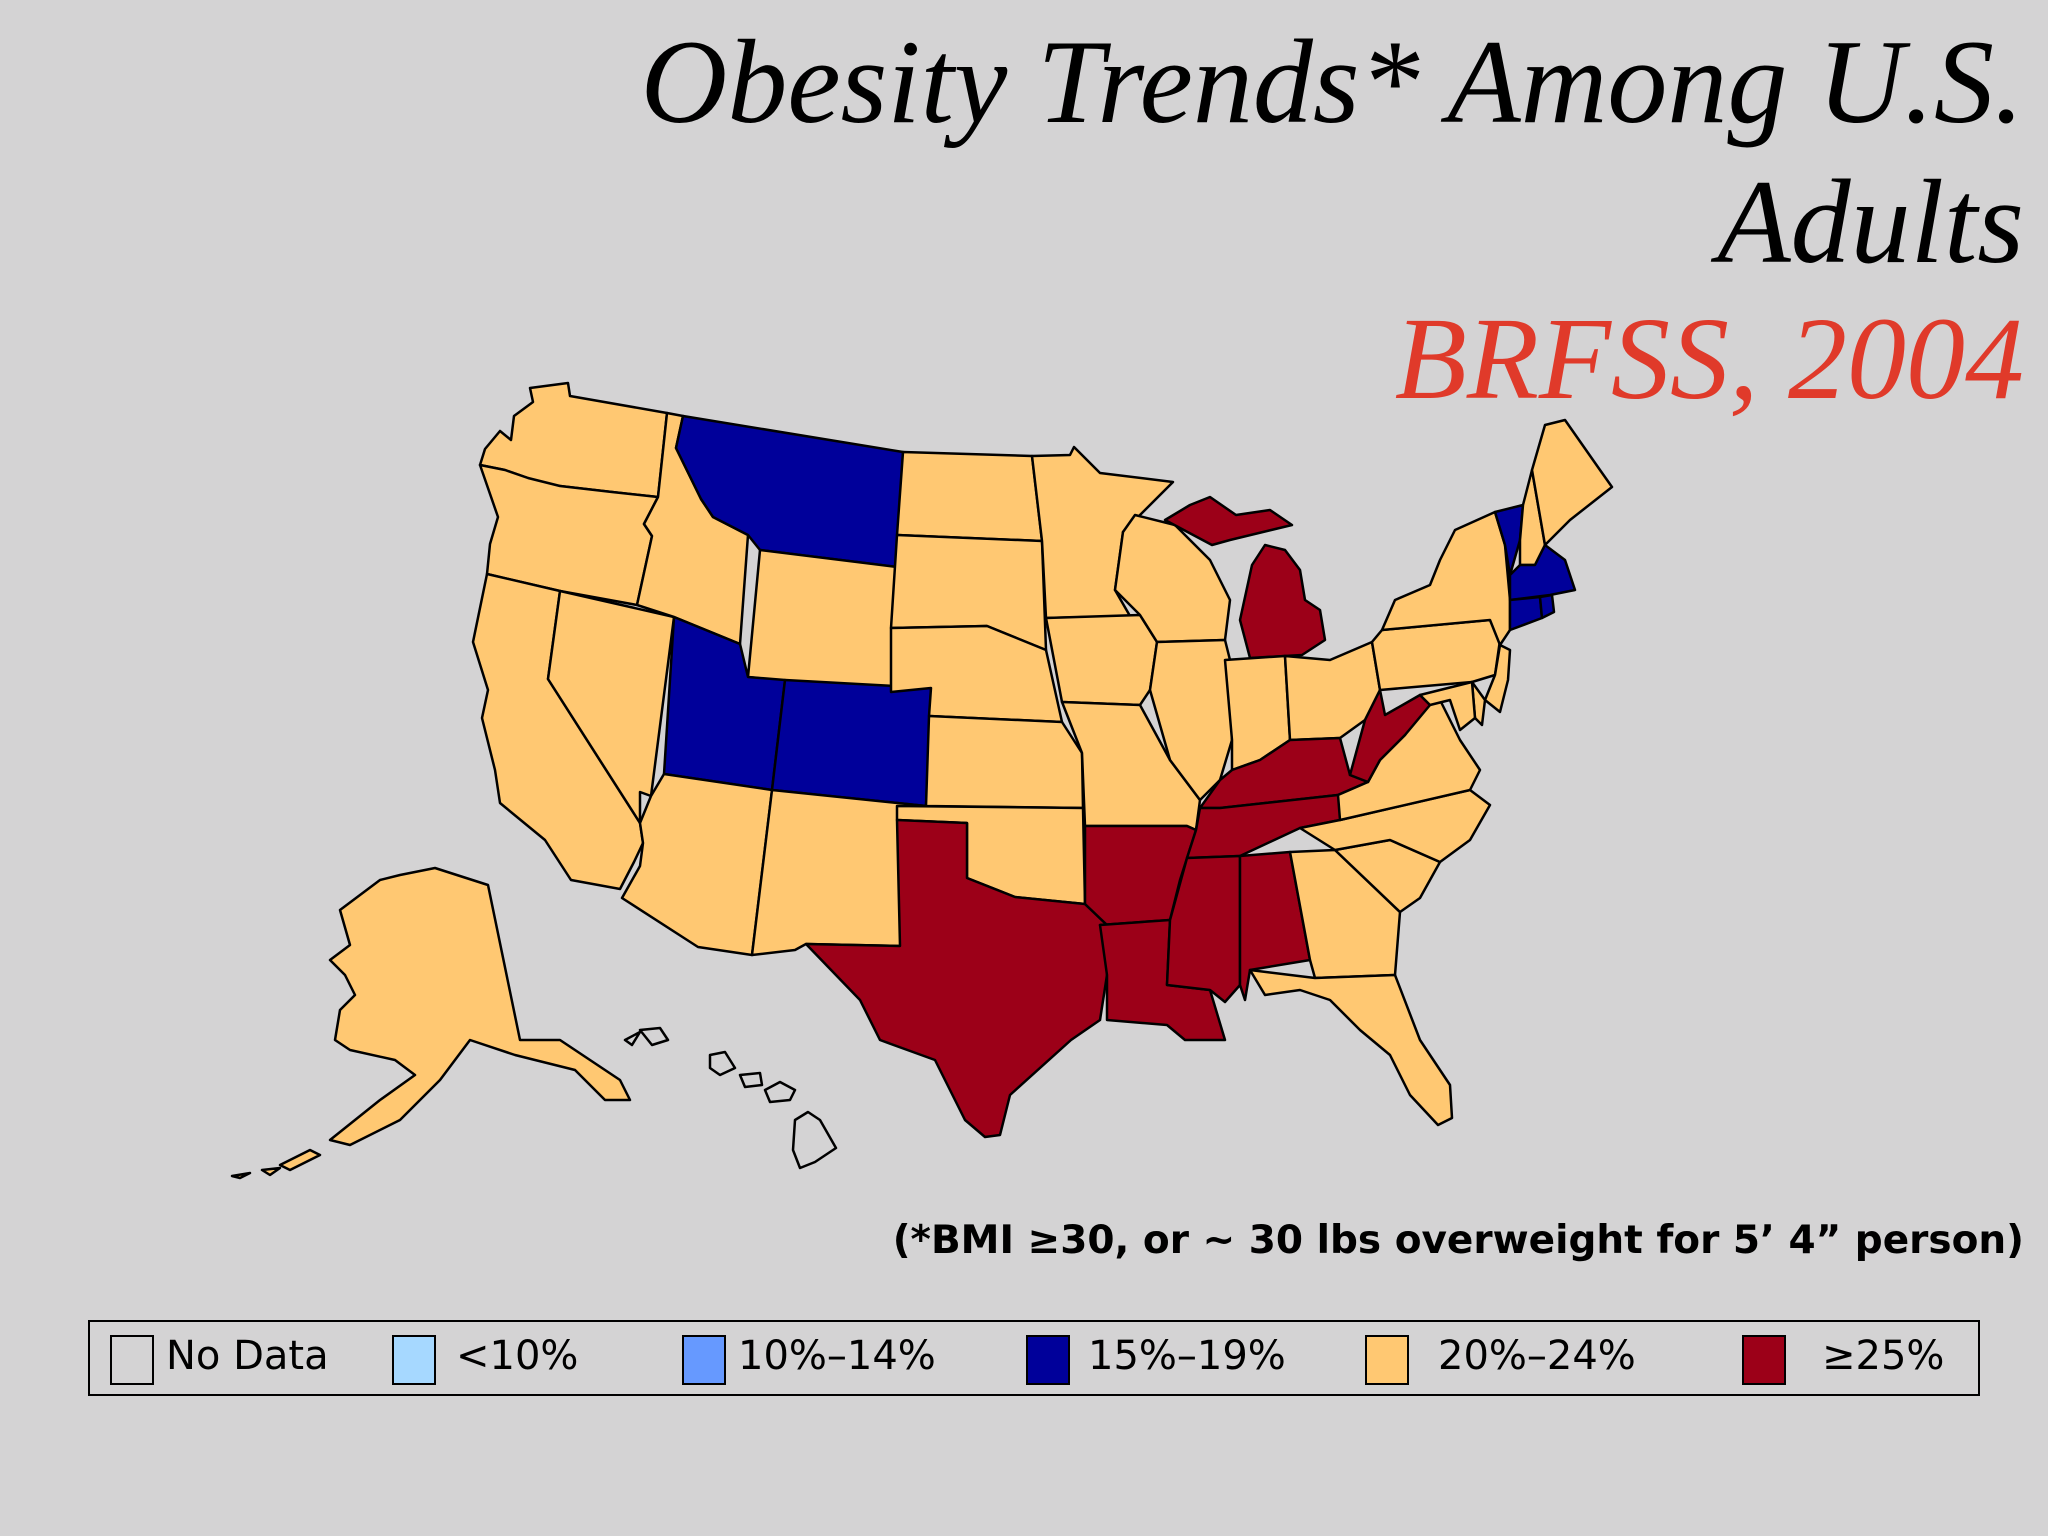  What do you see at coordinates (1526, 613) in the screenshot?
I see `state-CT` at bounding box center [1526, 613].